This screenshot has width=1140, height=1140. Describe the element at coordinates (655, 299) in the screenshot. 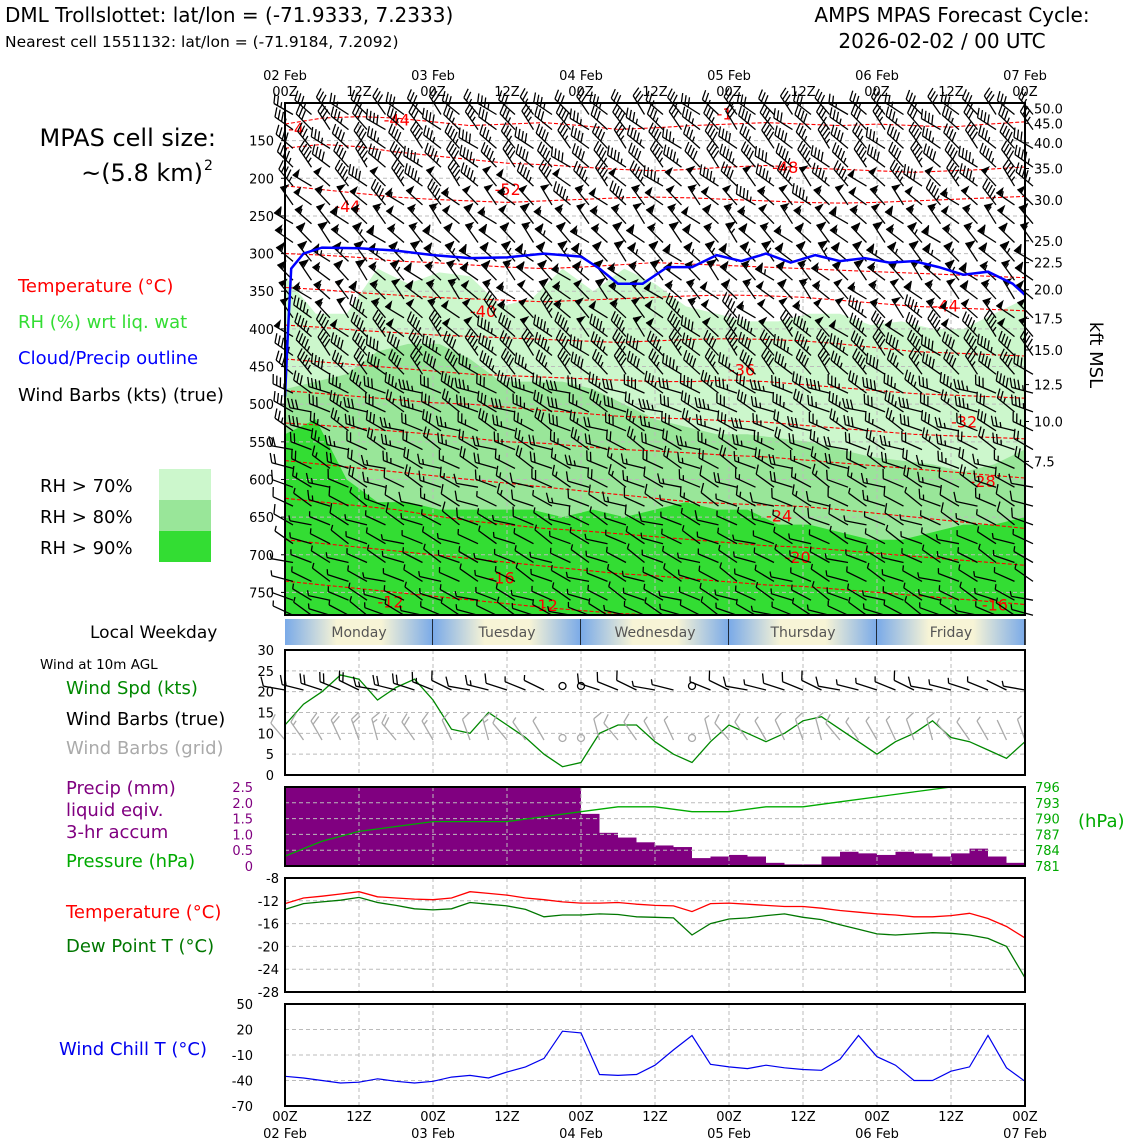

I see `temperature-contour` at that location.